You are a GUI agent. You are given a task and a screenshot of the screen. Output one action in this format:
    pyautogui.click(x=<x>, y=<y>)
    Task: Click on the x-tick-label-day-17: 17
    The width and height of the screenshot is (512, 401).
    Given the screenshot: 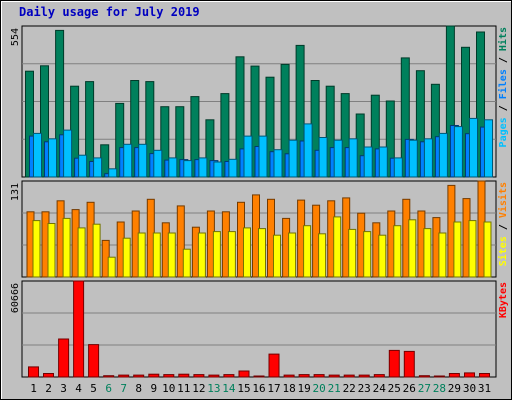 What is the action you would take?
    pyautogui.click(x=273, y=388)
    